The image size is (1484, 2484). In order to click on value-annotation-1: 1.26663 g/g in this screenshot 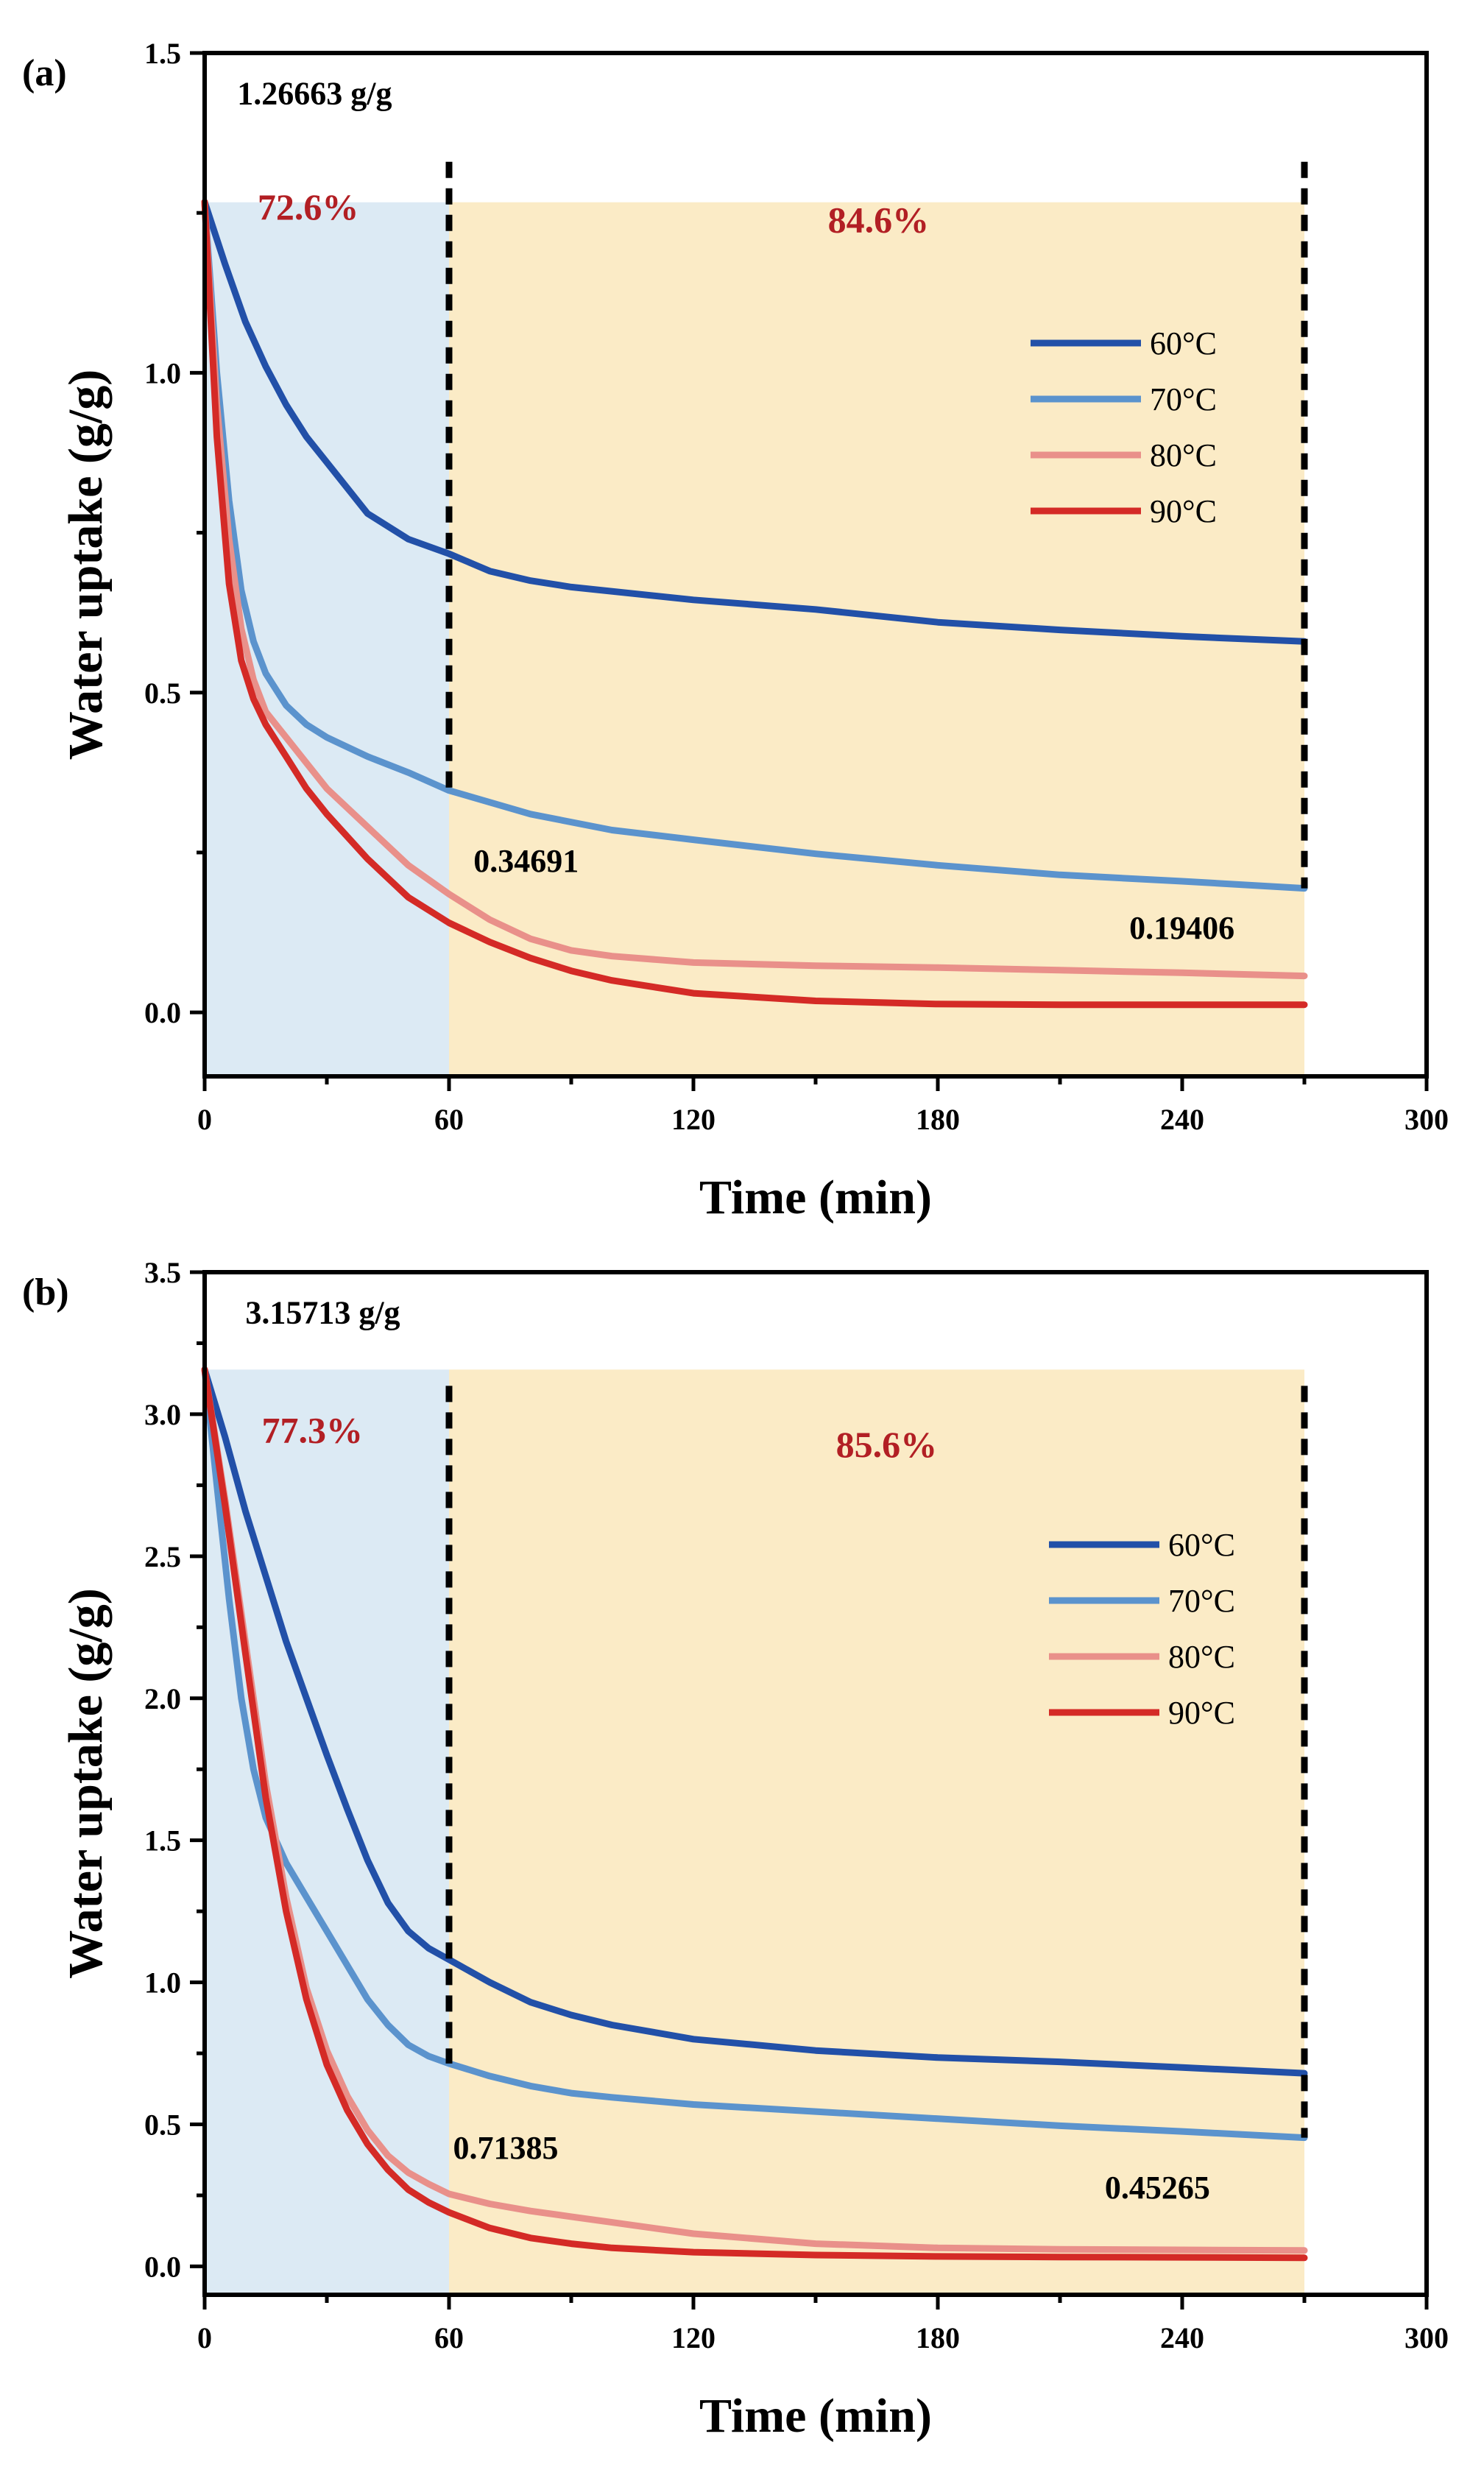, I will do `click(314, 94)`.